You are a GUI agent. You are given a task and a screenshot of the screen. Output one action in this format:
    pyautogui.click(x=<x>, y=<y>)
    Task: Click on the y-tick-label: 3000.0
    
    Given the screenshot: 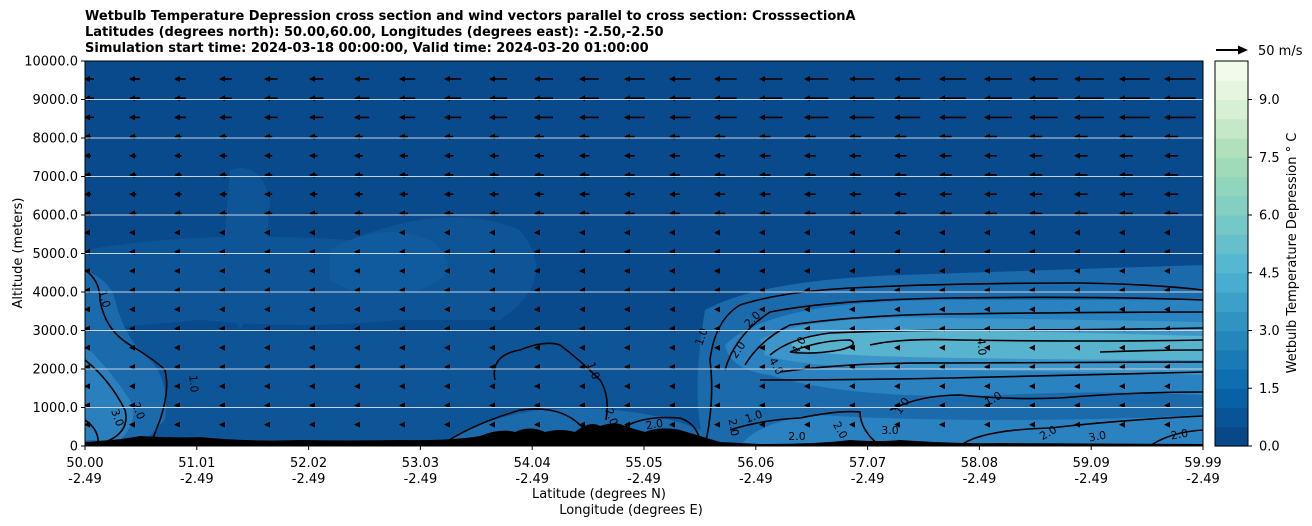 What is the action you would take?
    pyautogui.click(x=56, y=331)
    